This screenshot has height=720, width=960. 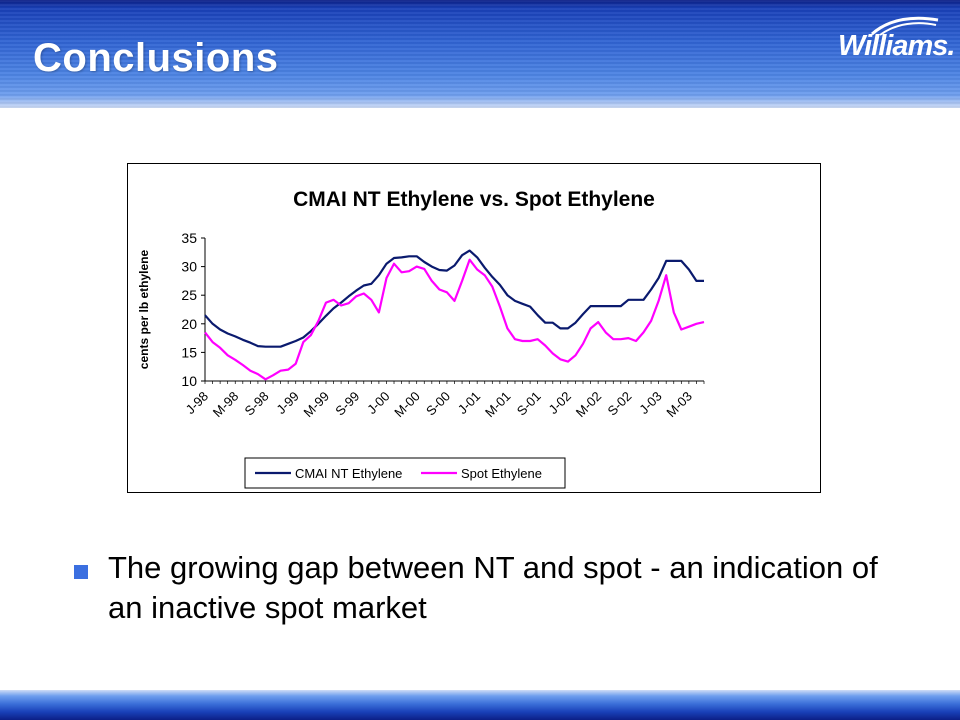 I want to click on x-tick-label: M-01, so click(x=498, y=405).